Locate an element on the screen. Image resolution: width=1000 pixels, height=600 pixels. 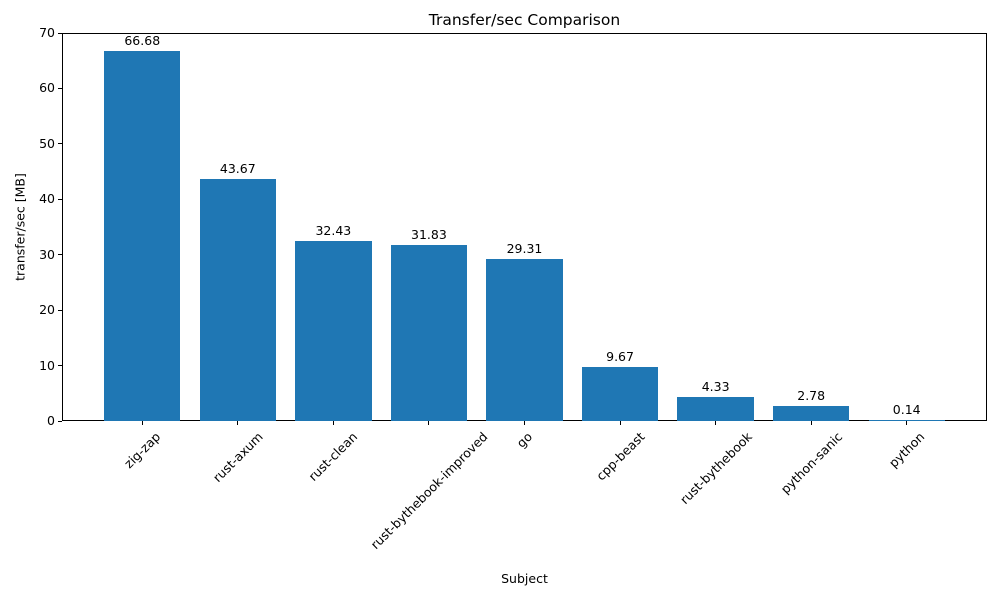
bar-value-label: 31.83 is located at coordinates (429, 234).